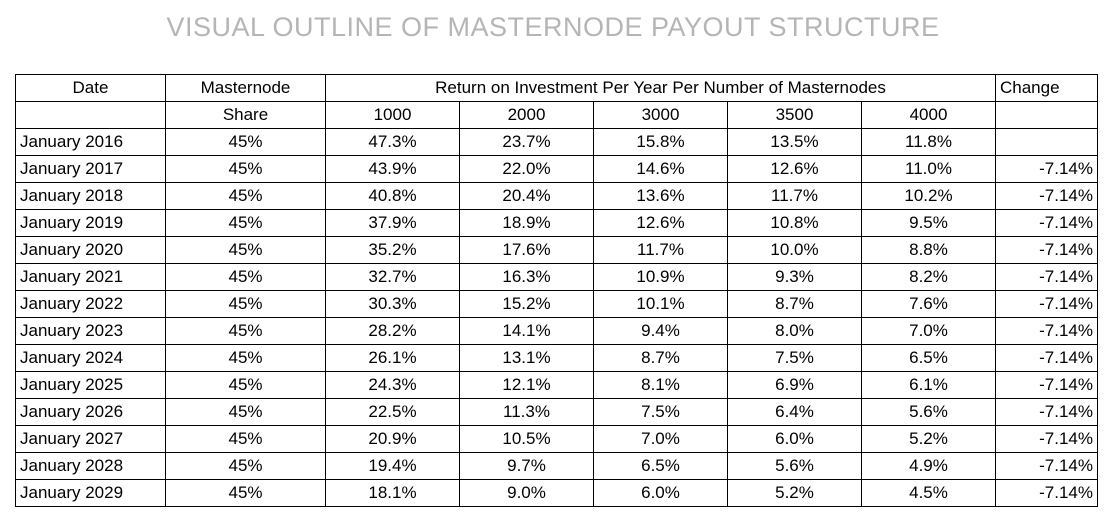 The height and width of the screenshot is (528, 1106). I want to click on header-change: Change, so click(1046, 88).